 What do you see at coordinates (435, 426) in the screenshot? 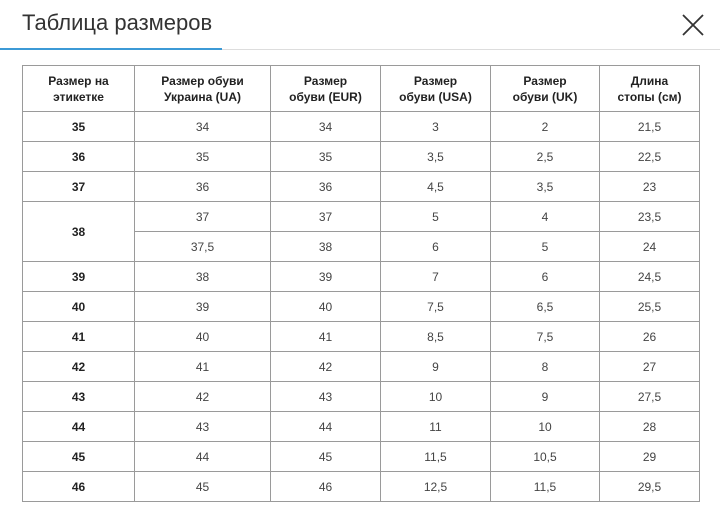
I see `table-cell: 11` at bounding box center [435, 426].